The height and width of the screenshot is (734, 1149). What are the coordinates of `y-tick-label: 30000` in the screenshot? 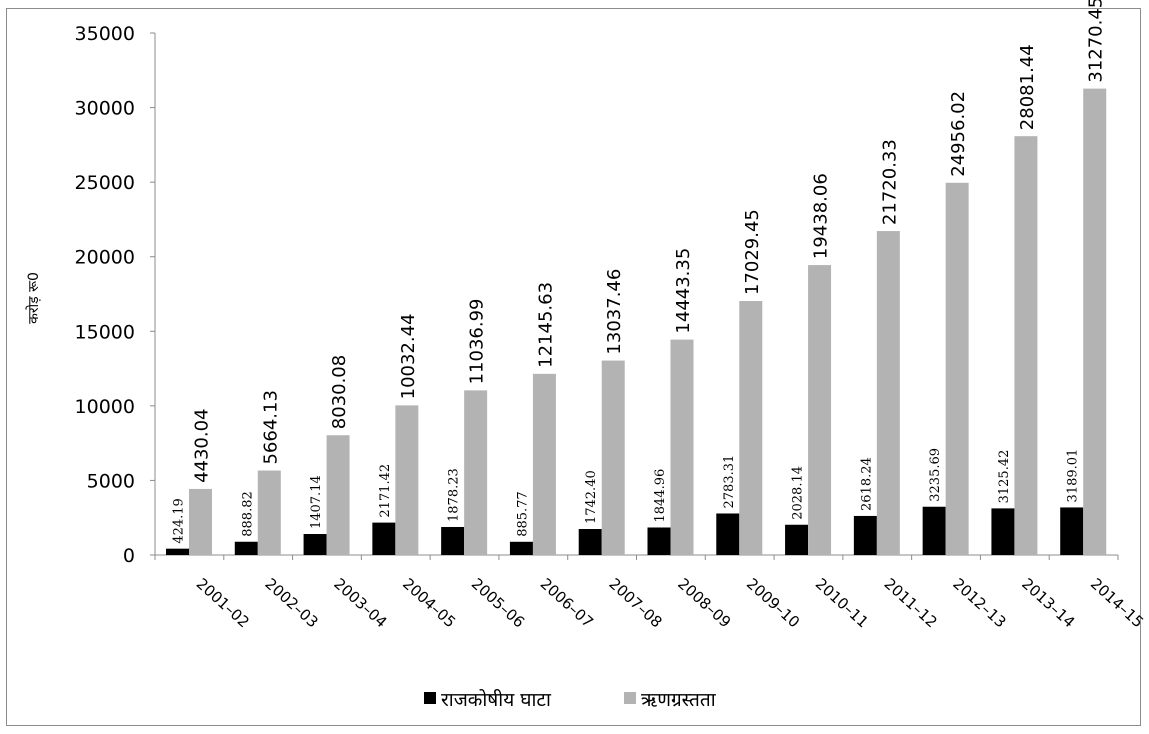 It's located at (105, 109).